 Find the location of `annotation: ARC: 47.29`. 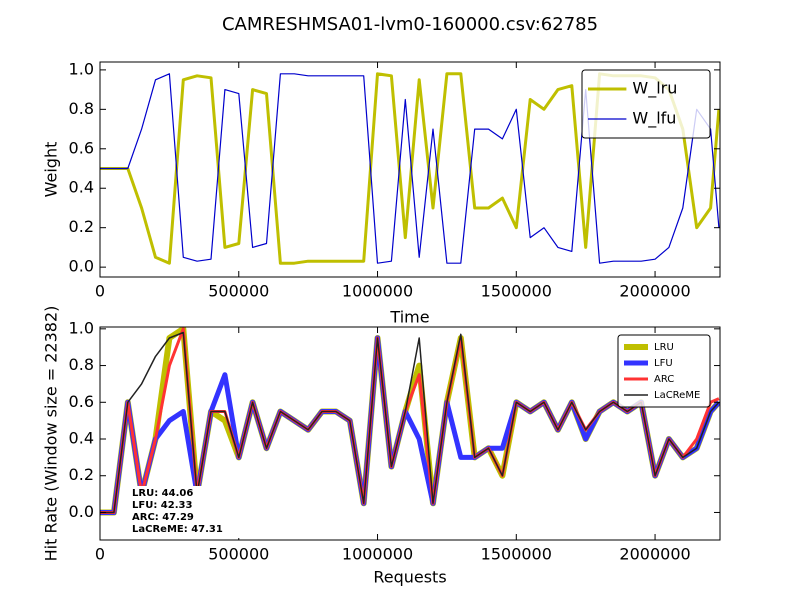

annotation: ARC: 47.29 is located at coordinates (163, 517).